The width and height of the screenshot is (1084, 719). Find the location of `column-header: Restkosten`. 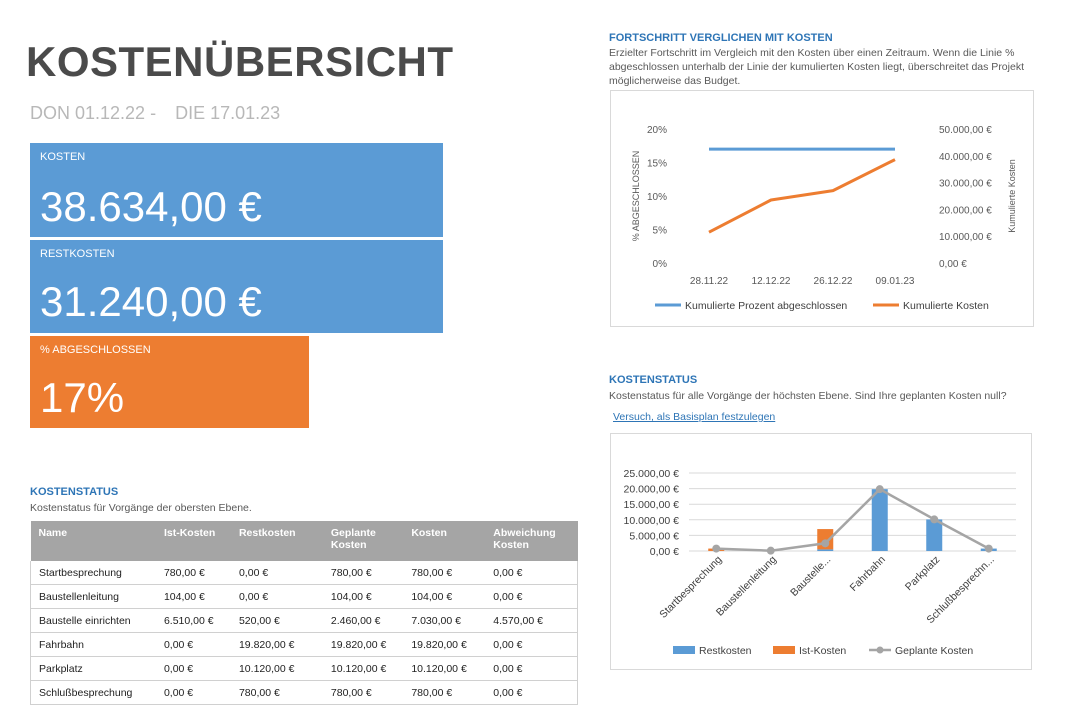

column-header: Restkosten is located at coordinates (276, 541).